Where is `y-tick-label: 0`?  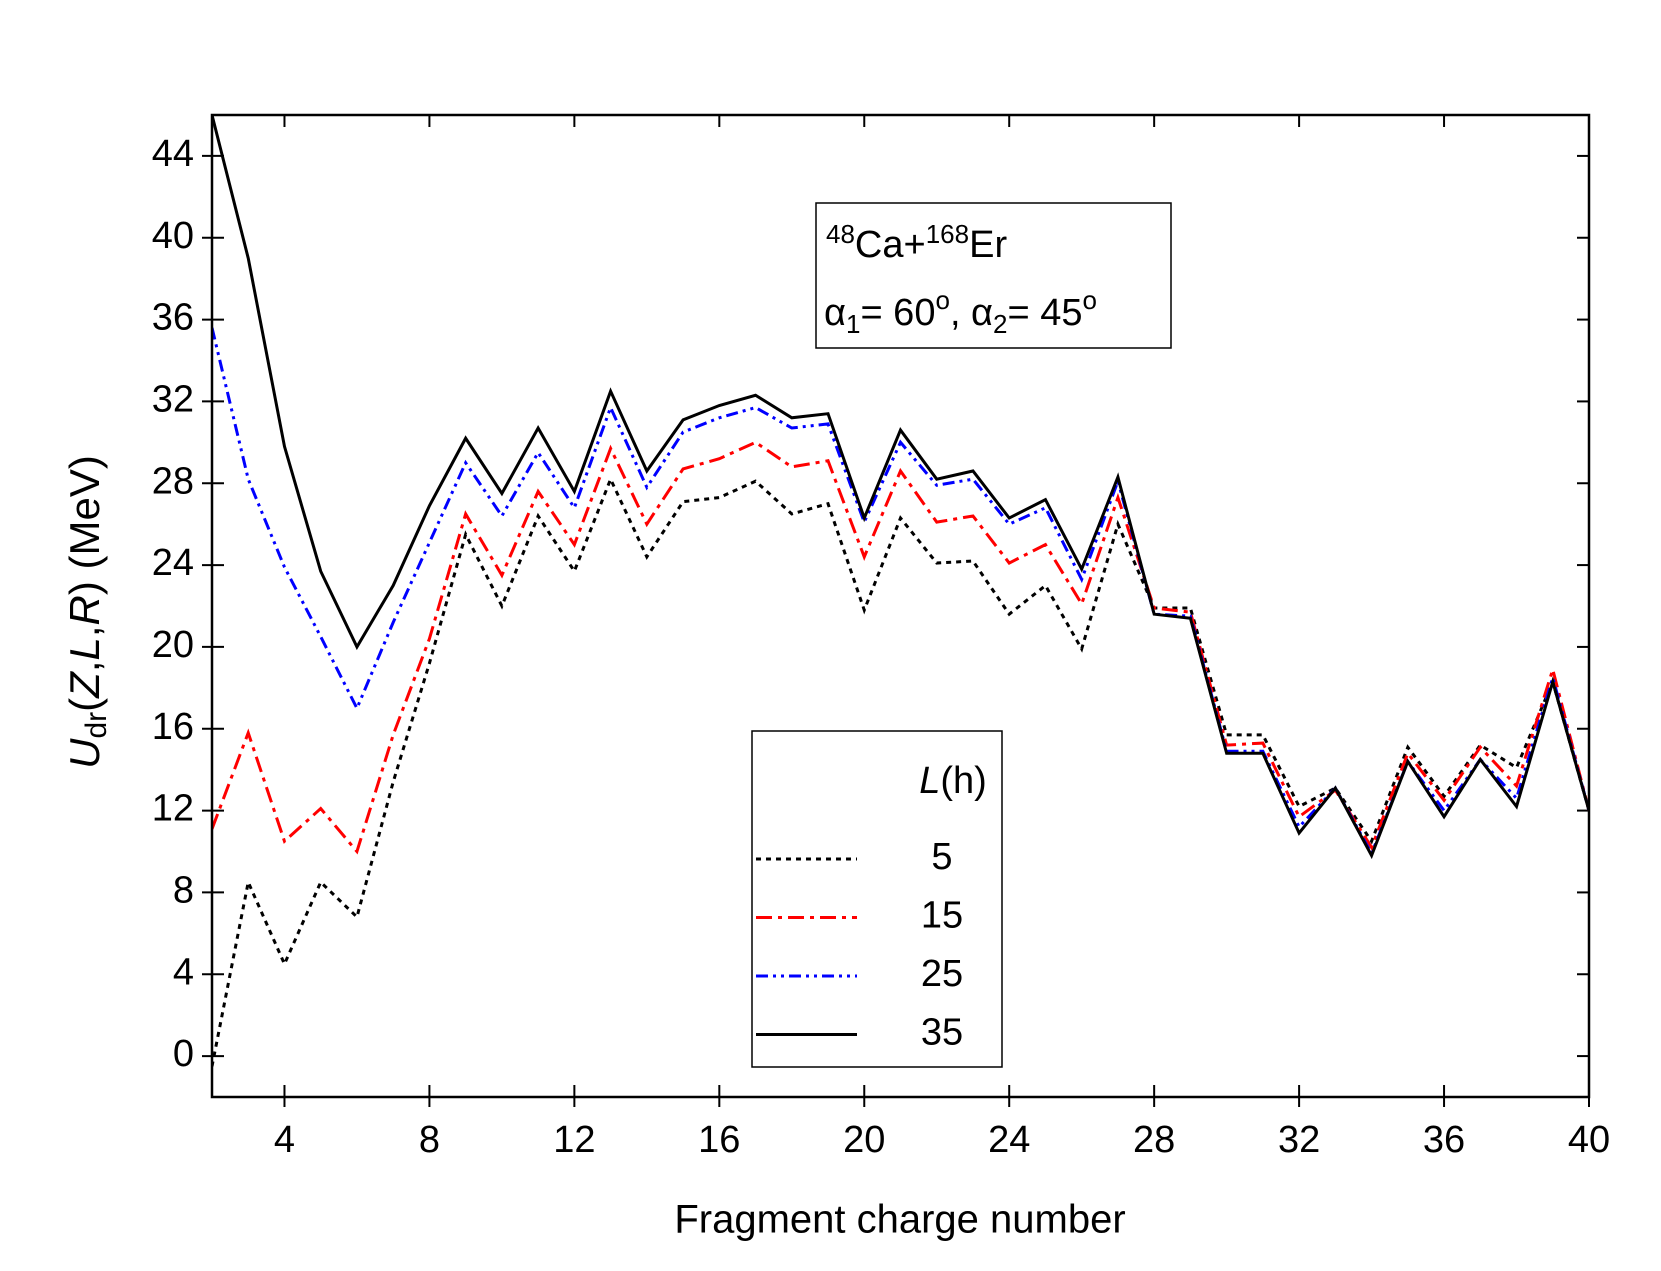
y-tick-label: 0 is located at coordinates (183, 1054).